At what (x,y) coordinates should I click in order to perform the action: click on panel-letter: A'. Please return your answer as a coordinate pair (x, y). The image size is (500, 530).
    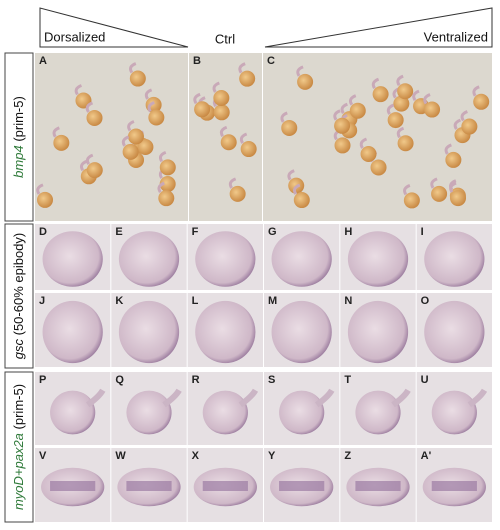
    Looking at the image, I should click on (426, 456).